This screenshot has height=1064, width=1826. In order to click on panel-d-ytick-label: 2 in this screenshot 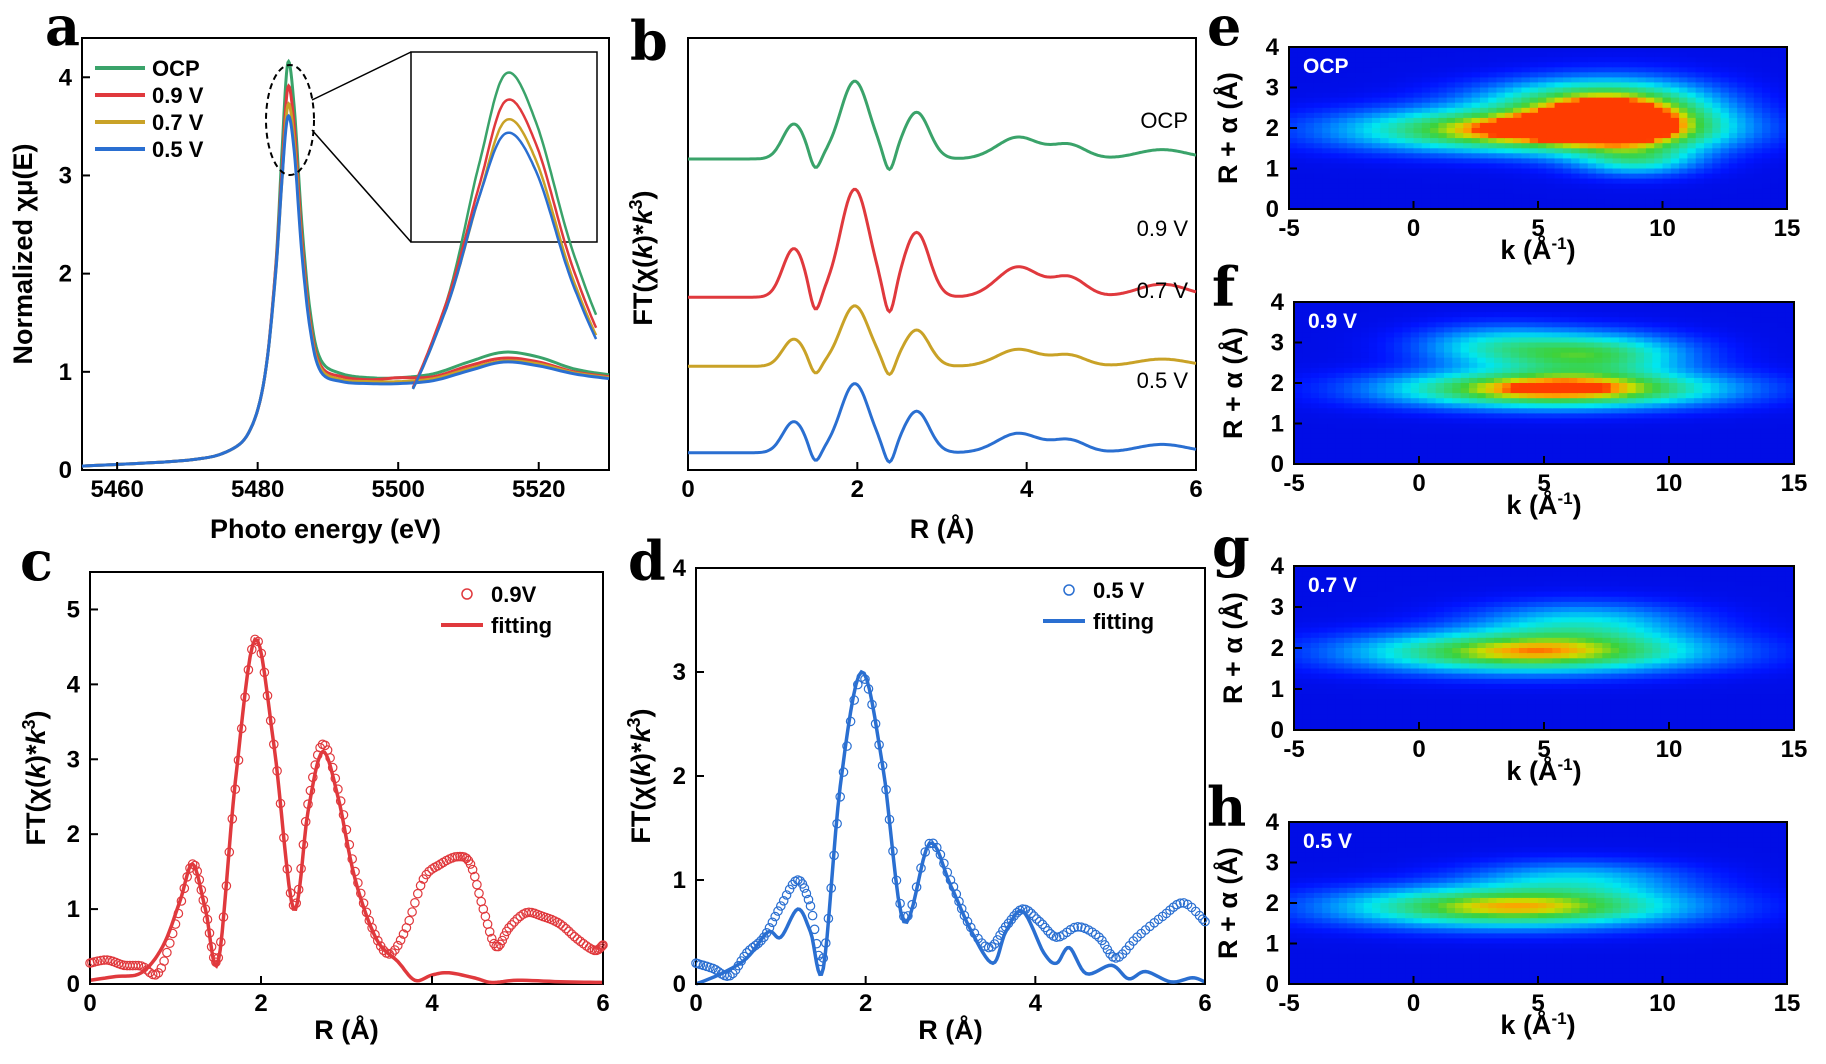, I will do `click(679, 776)`.